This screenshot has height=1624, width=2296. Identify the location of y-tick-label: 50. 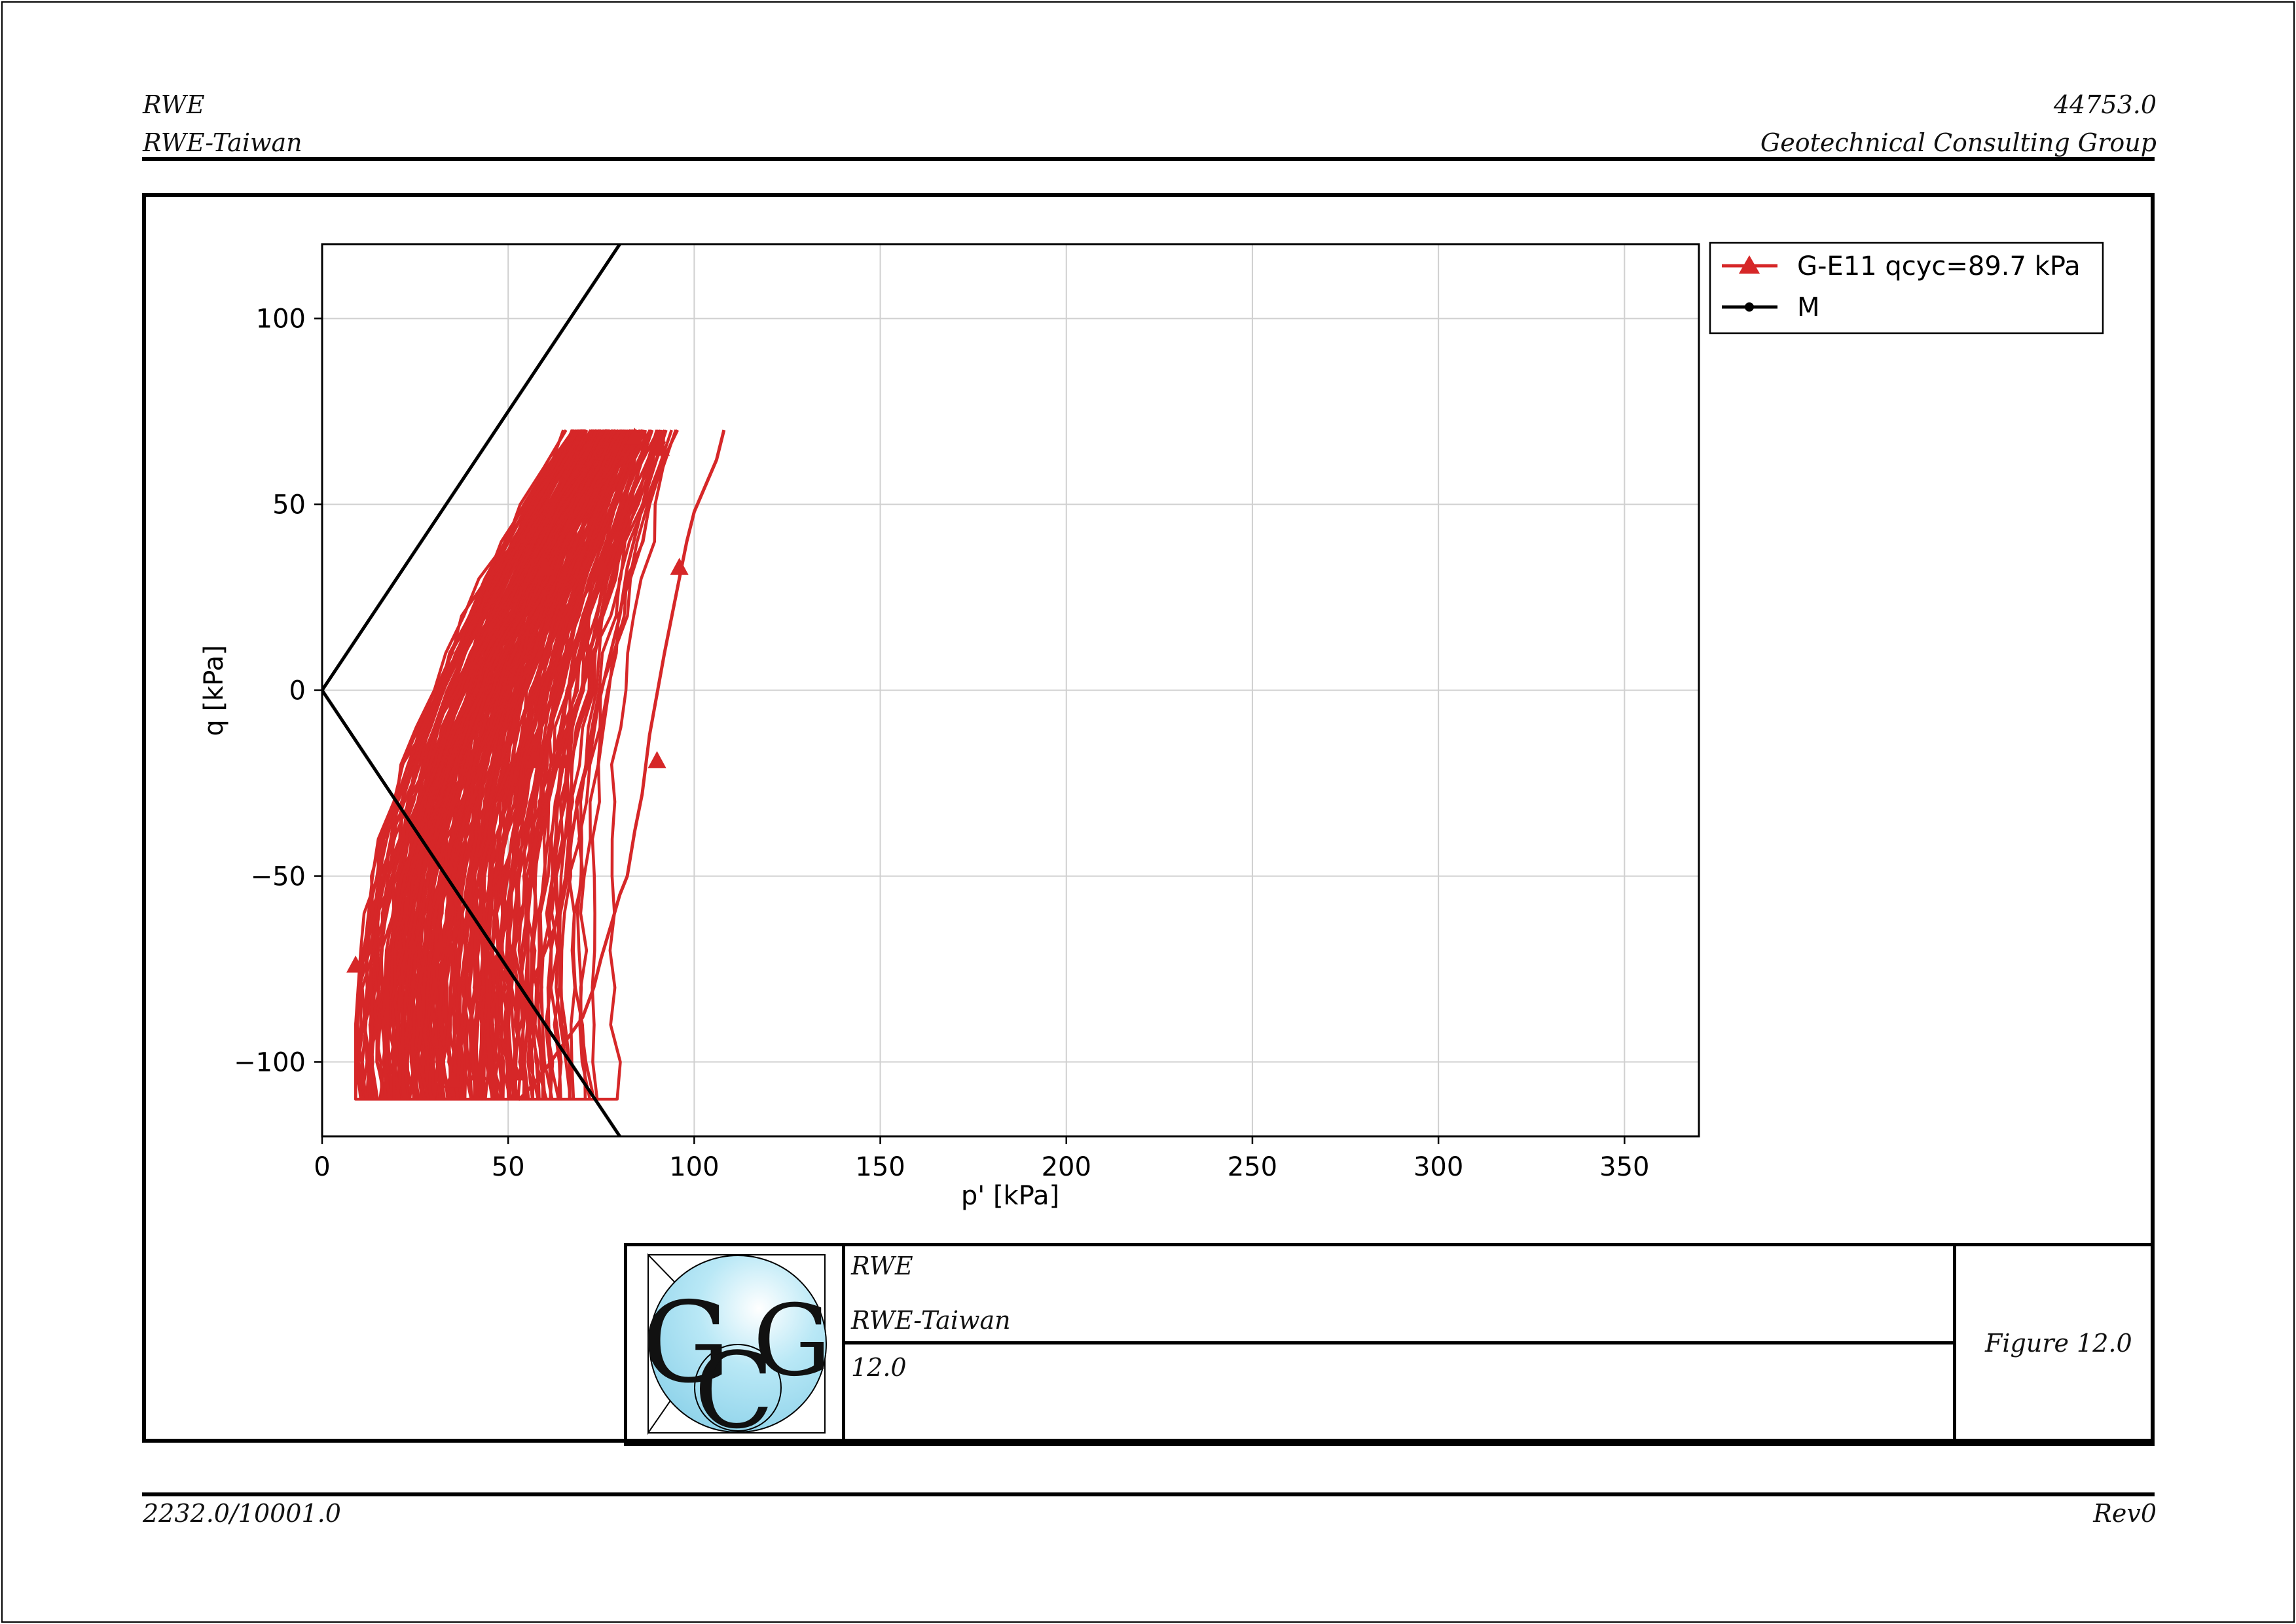
(289, 505).